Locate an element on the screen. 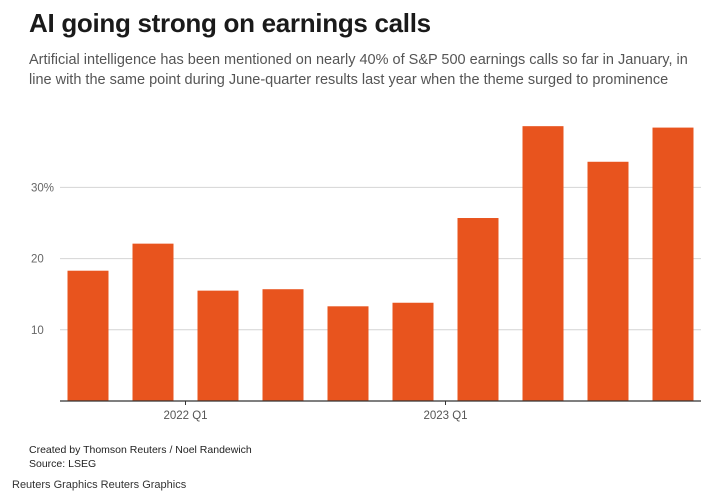  y-tick-label: 30% is located at coordinates (42, 188).